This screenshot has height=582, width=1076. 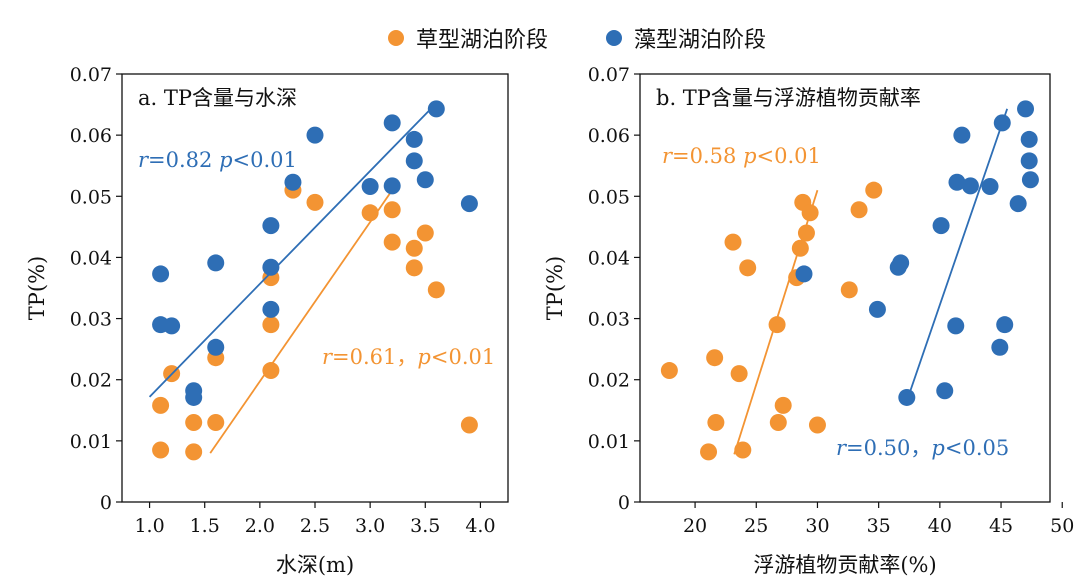 I want to click on legend-item-grass: 草型湖泊阶段, so click(x=468, y=38).